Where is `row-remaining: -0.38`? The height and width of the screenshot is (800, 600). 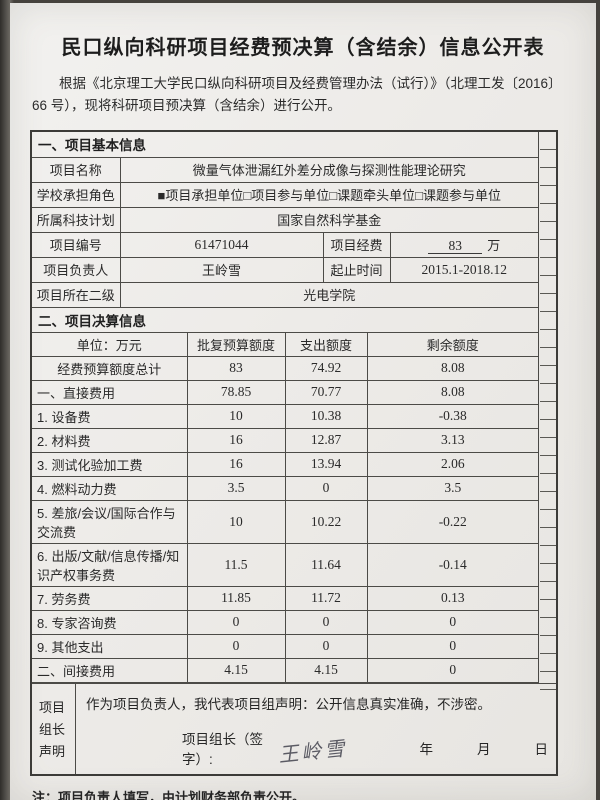 row-remaining: -0.38 is located at coordinates (452, 416).